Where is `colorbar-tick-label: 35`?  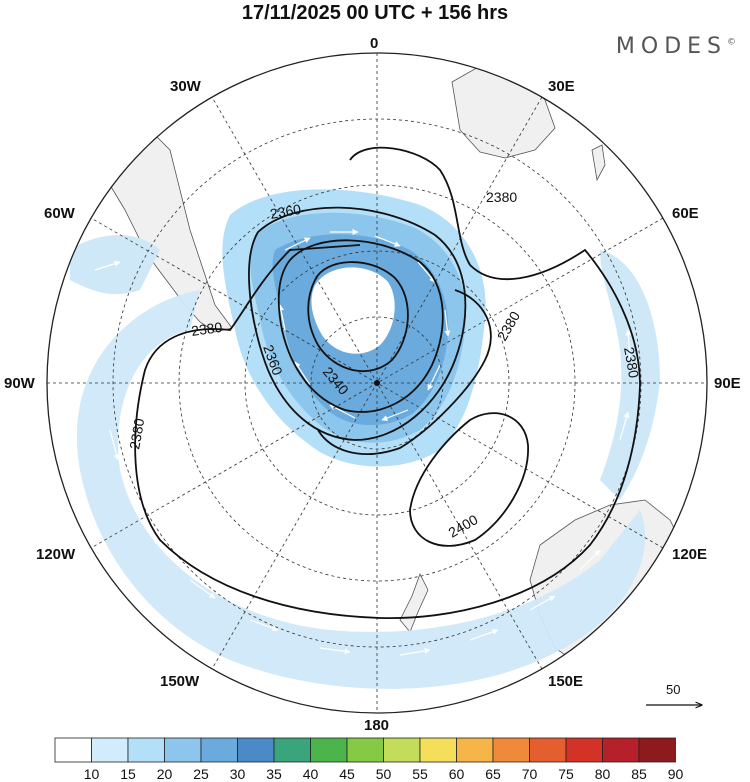 colorbar-tick-label: 35 is located at coordinates (274, 774).